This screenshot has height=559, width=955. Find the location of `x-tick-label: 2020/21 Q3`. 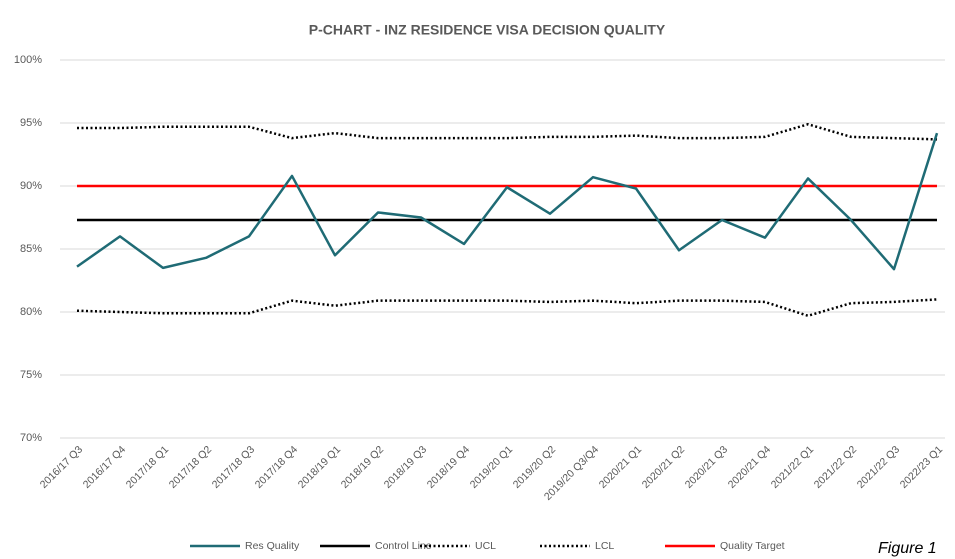

x-tick-label: 2020/21 Q3 is located at coordinates (706, 466).